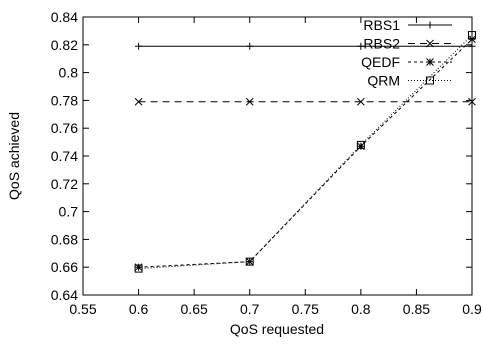  What do you see at coordinates (64, 267) in the screenshot?
I see `y-tick-label: 0.66` at bounding box center [64, 267].